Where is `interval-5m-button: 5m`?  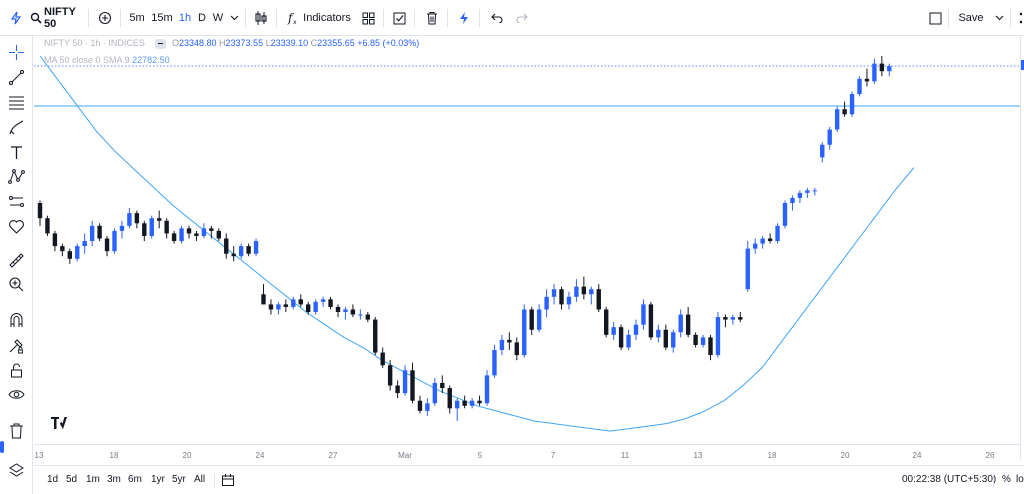 interval-5m-button: 5m is located at coordinates (137, 18).